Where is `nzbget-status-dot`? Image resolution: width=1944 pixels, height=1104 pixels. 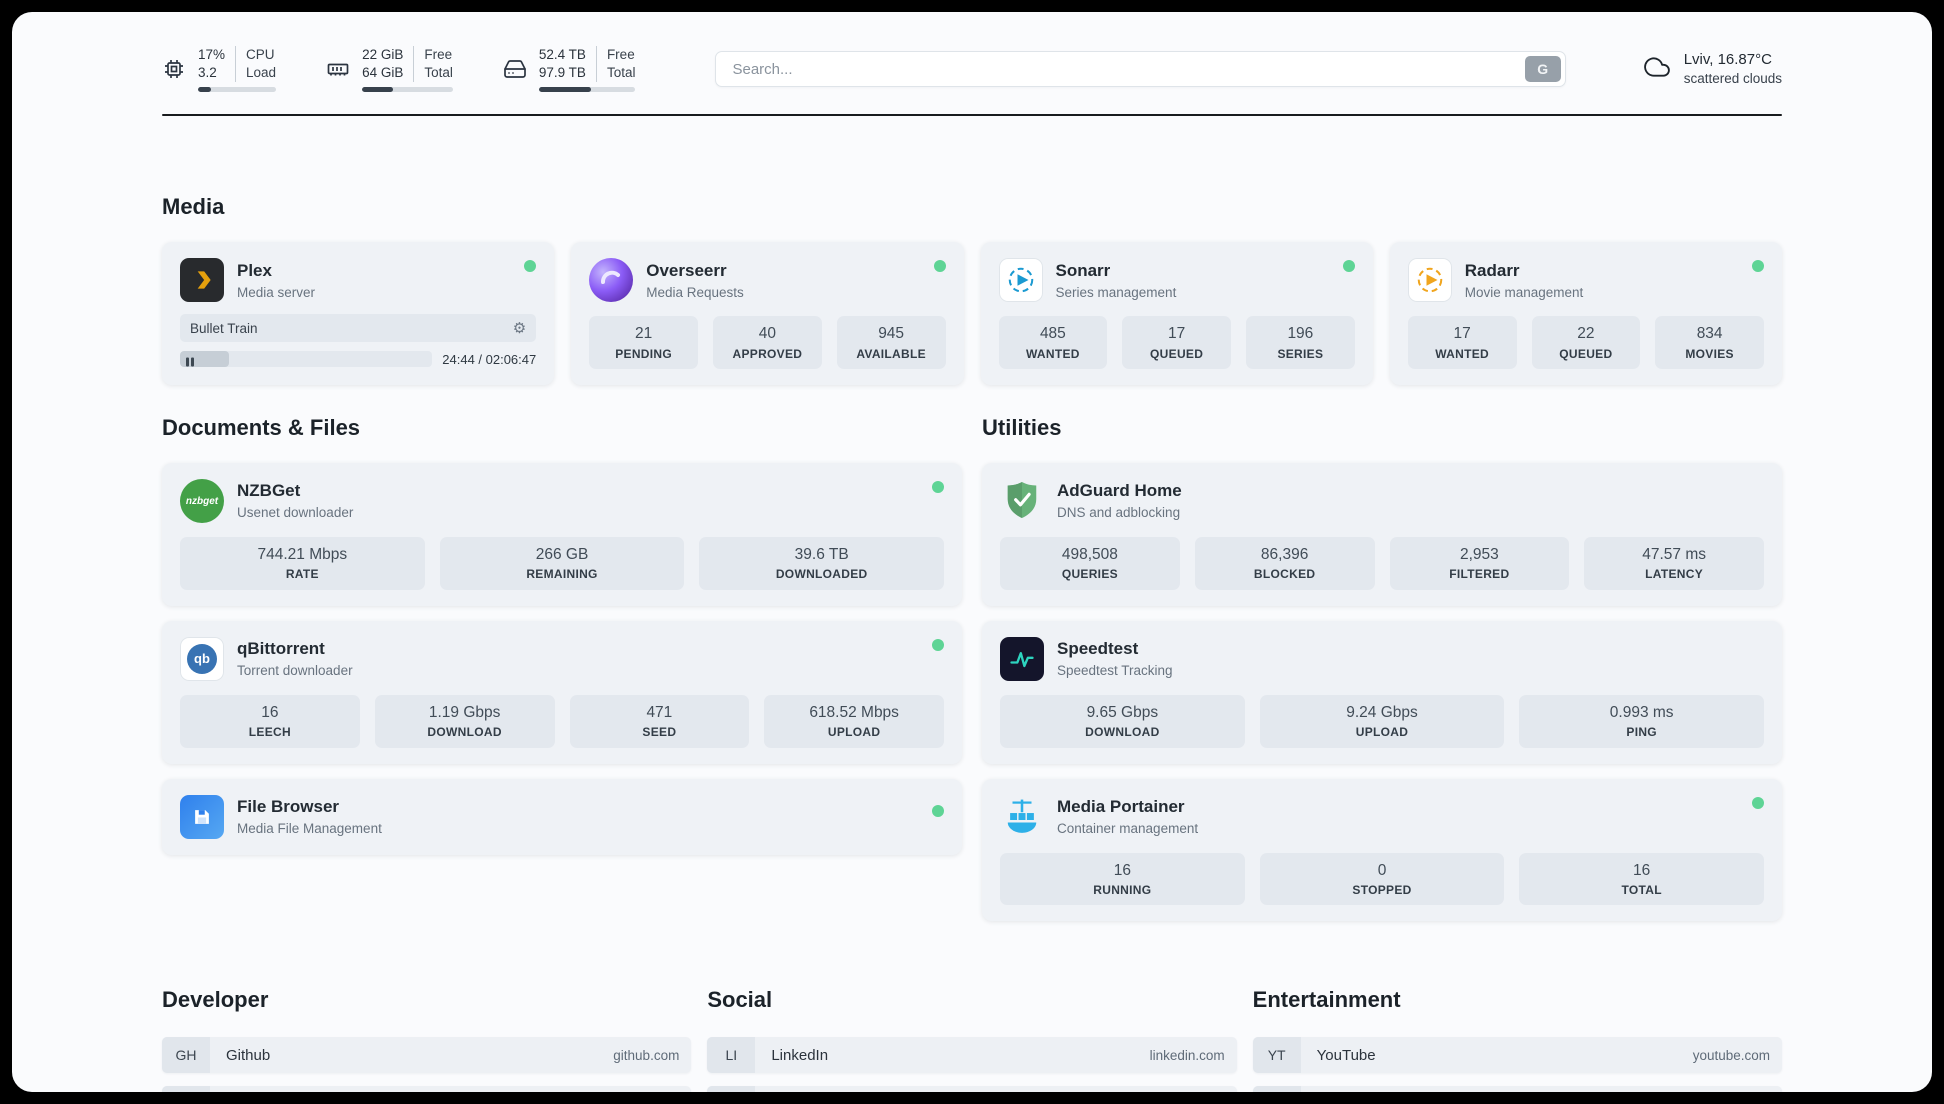
nzbget-status-dot is located at coordinates (938, 487).